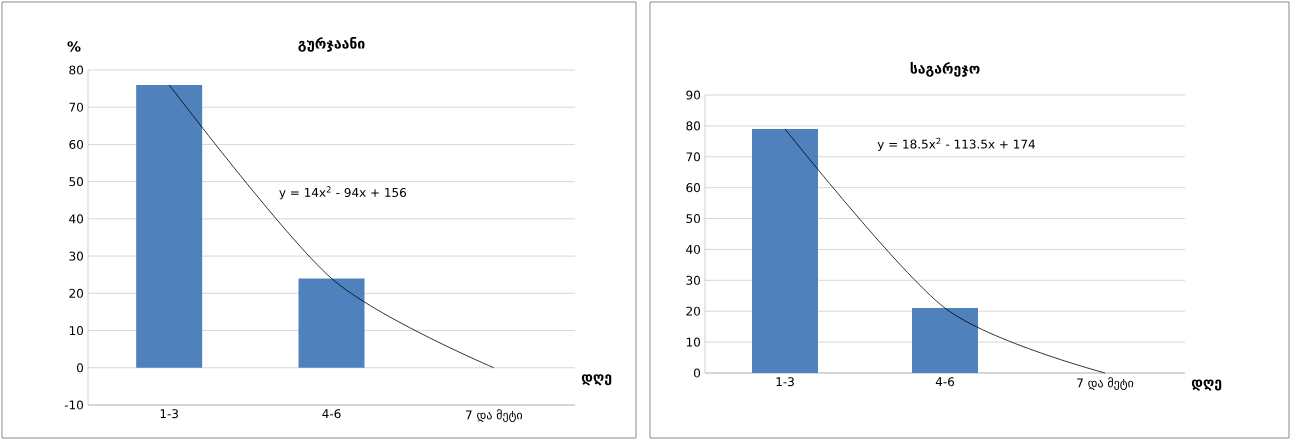 The height and width of the screenshot is (440, 1292). Describe the element at coordinates (74, 46) in the screenshot. I see `y-axis-title: %` at that location.